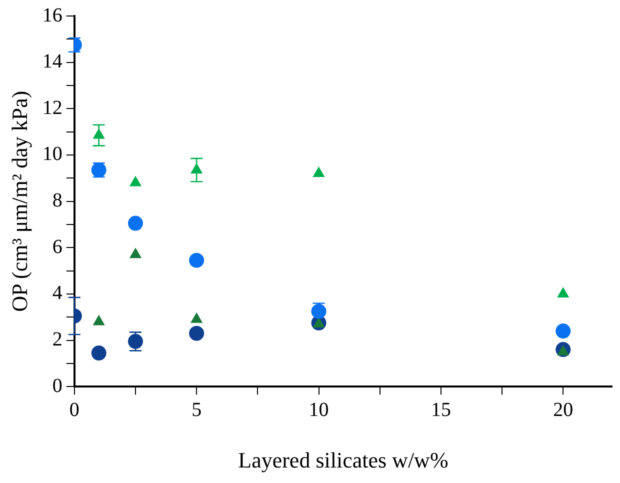 Image resolution: width=620 pixels, height=483 pixels. Describe the element at coordinates (52, 107) in the screenshot. I see `y-tick-label: 12` at that location.